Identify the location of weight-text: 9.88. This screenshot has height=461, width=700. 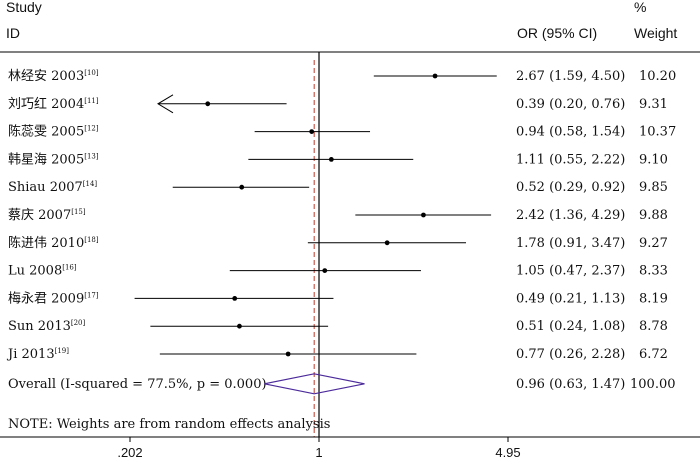
(653, 215).